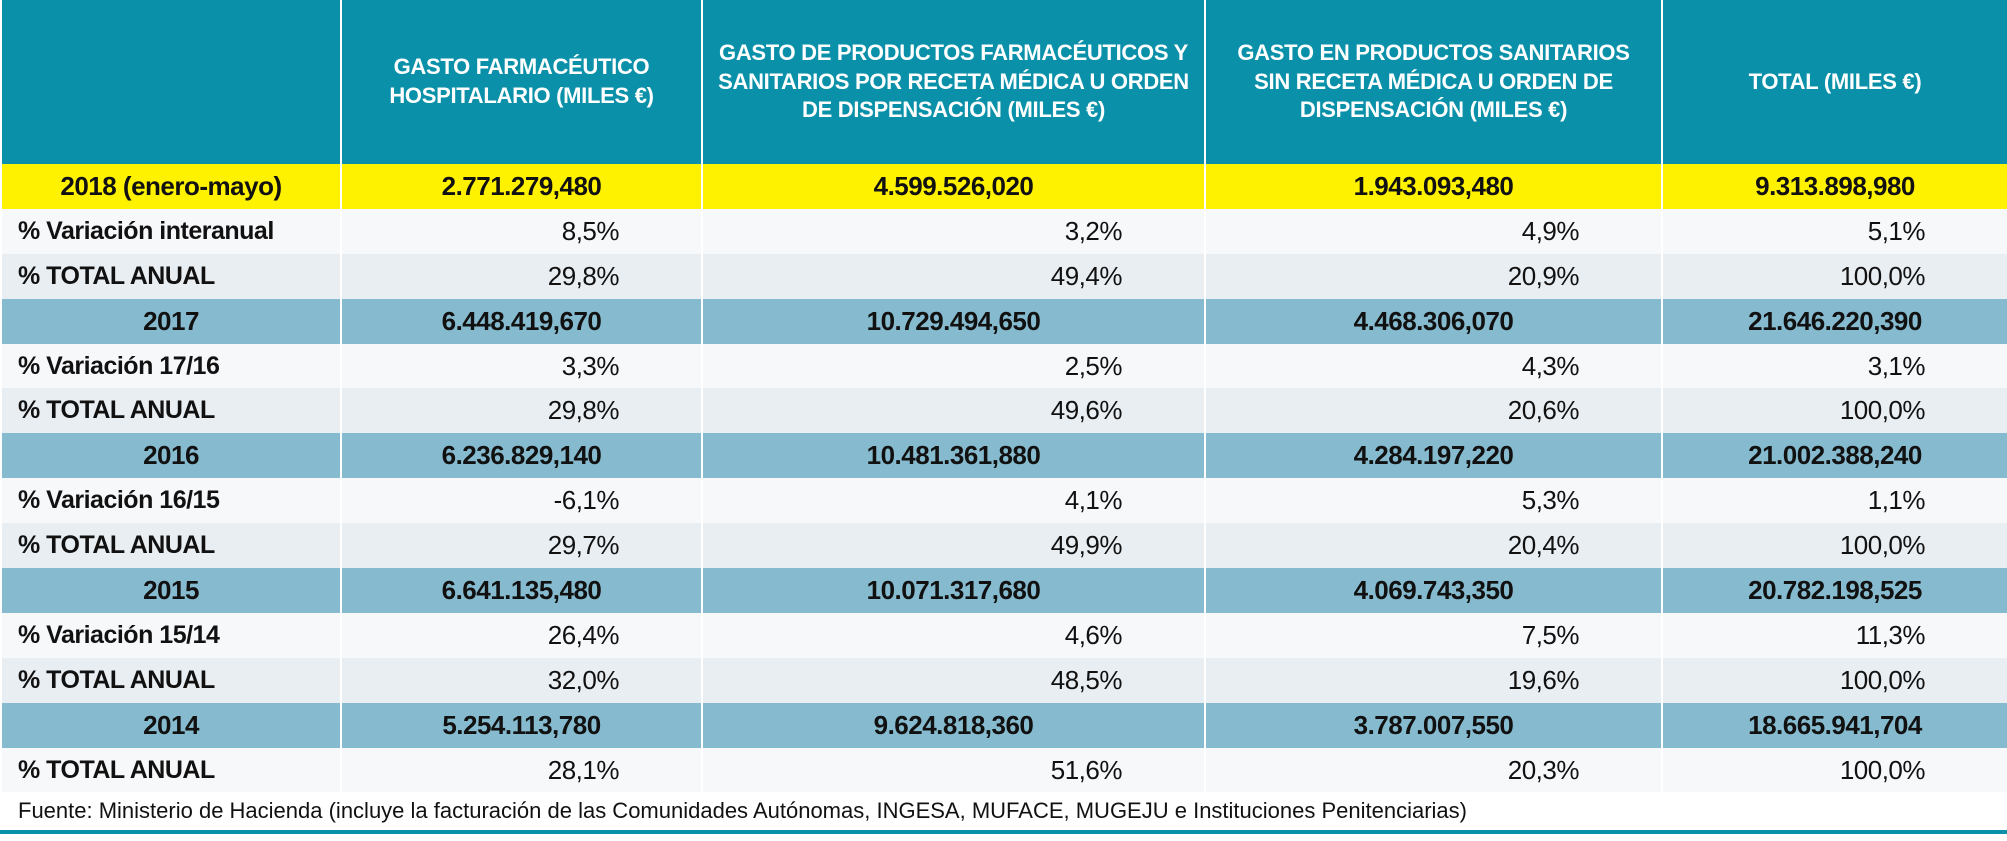 Image resolution: width=2007 pixels, height=841 pixels. Describe the element at coordinates (171, 321) in the screenshot. I see `row-label: 2017` at that location.